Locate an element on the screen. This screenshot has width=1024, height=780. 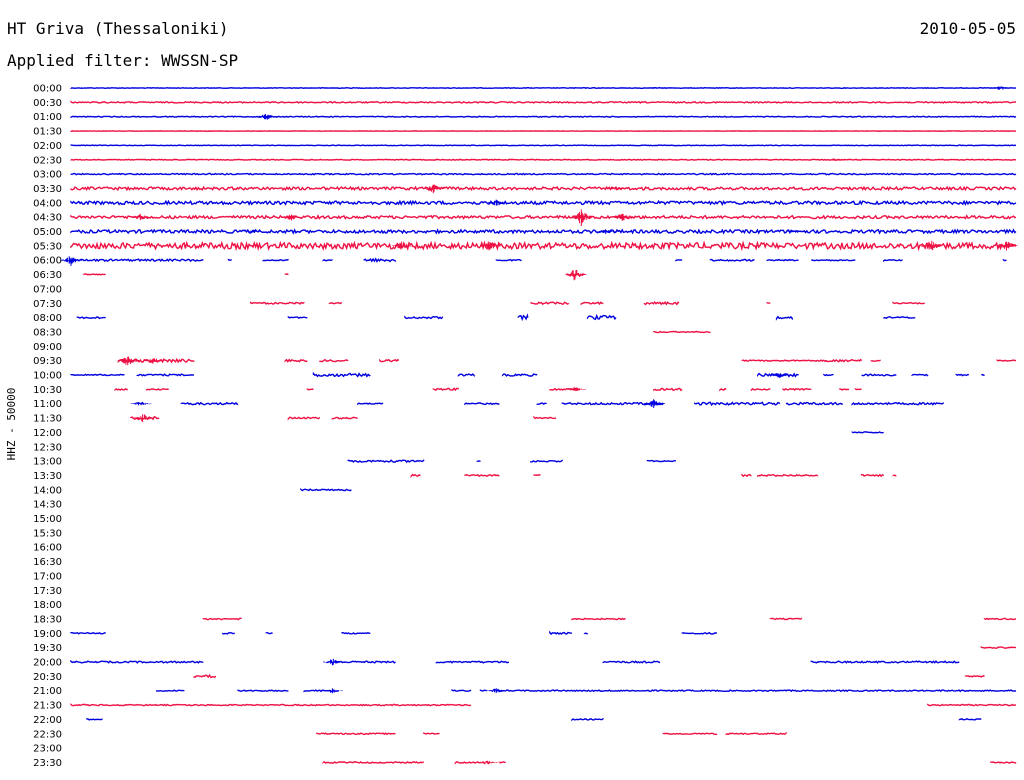
row-label-1100: 11:00 is located at coordinates (47, 404).